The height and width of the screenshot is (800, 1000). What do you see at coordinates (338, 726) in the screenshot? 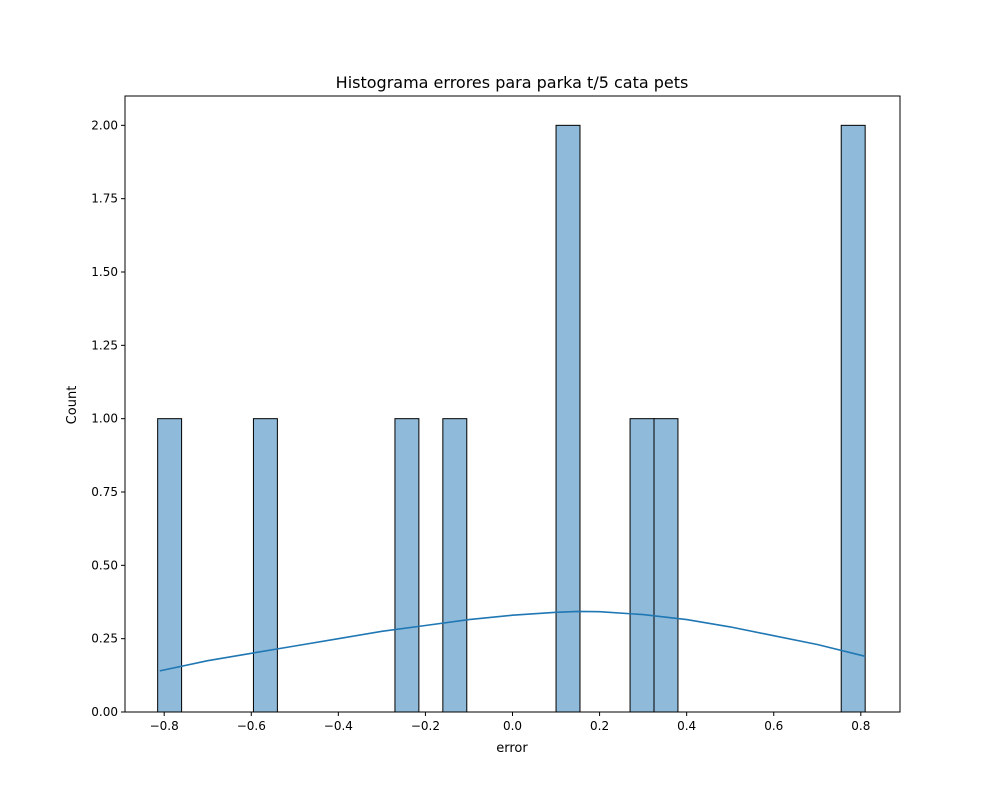
I see `x-tick-label: −0.4` at bounding box center [338, 726].